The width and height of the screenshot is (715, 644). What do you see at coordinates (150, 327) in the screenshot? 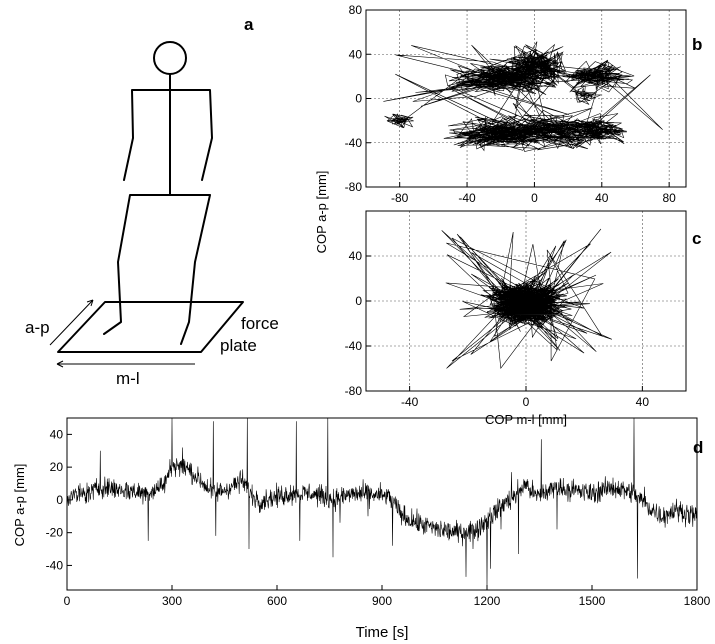
I see `force-plate` at bounding box center [150, 327].